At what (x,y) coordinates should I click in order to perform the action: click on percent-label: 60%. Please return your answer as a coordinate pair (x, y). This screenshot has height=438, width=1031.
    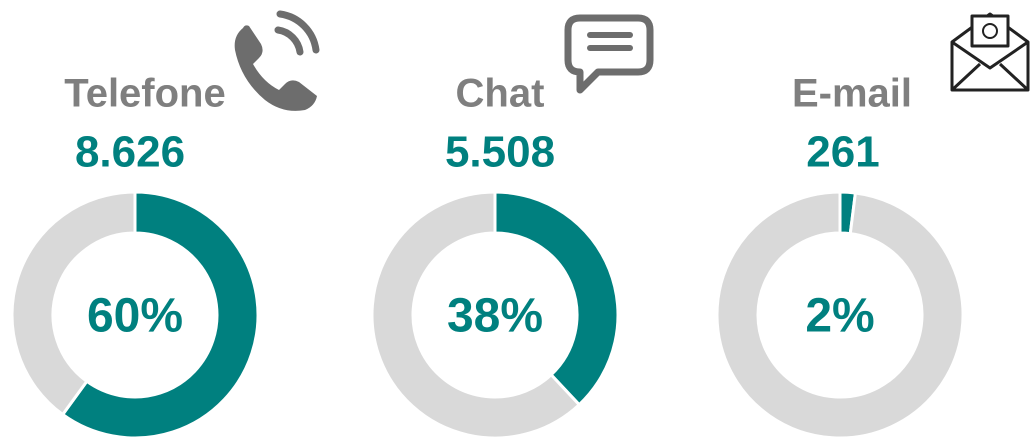
    Looking at the image, I should click on (135, 316).